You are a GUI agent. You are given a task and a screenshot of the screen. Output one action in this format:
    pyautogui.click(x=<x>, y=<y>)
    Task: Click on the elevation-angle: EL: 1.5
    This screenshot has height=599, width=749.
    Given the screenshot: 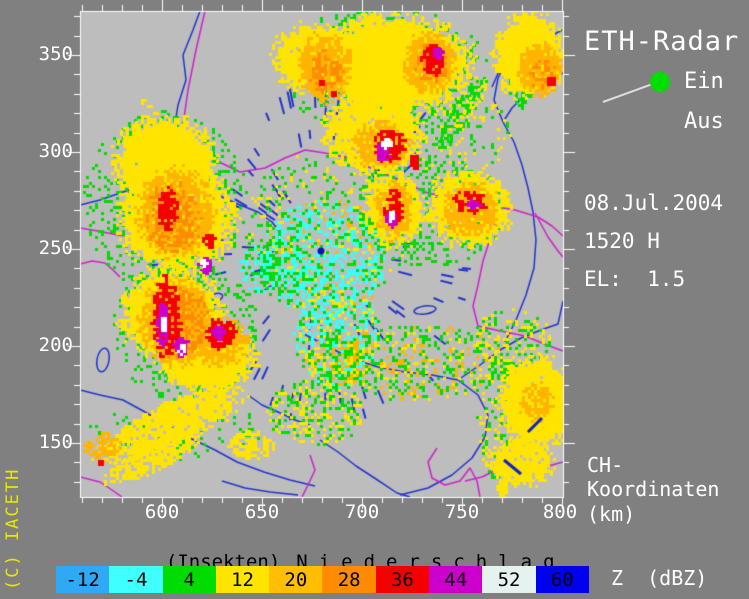 What is the action you would take?
    pyautogui.click(x=635, y=279)
    